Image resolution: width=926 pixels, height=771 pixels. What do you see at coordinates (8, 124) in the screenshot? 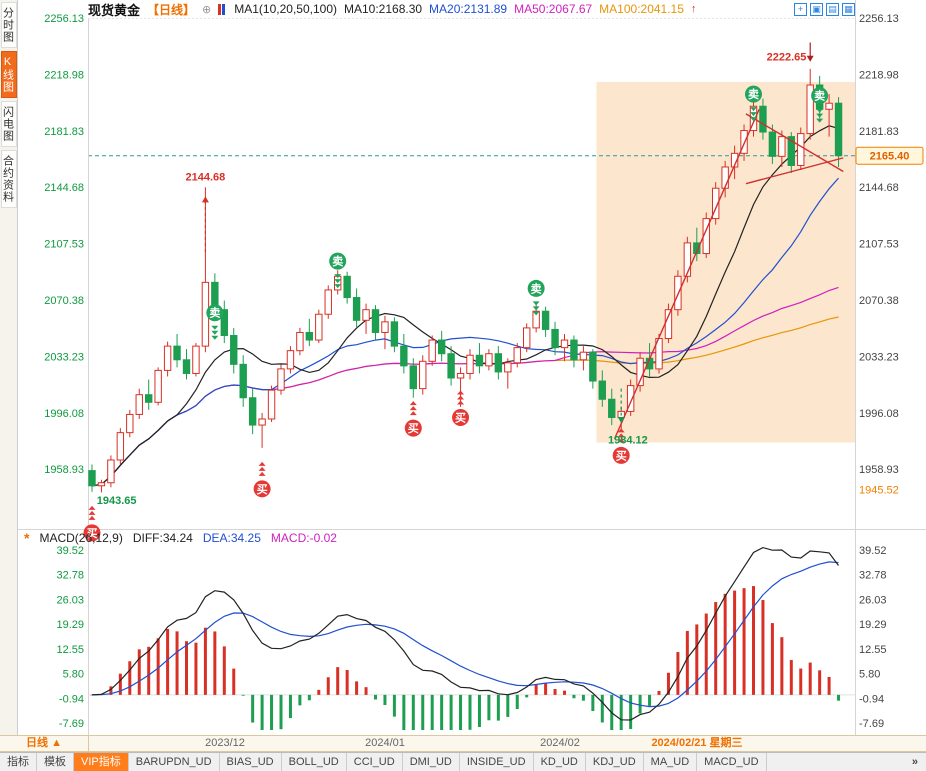
I see `sidebar-tab-2: 闪电图` at bounding box center [8, 124].